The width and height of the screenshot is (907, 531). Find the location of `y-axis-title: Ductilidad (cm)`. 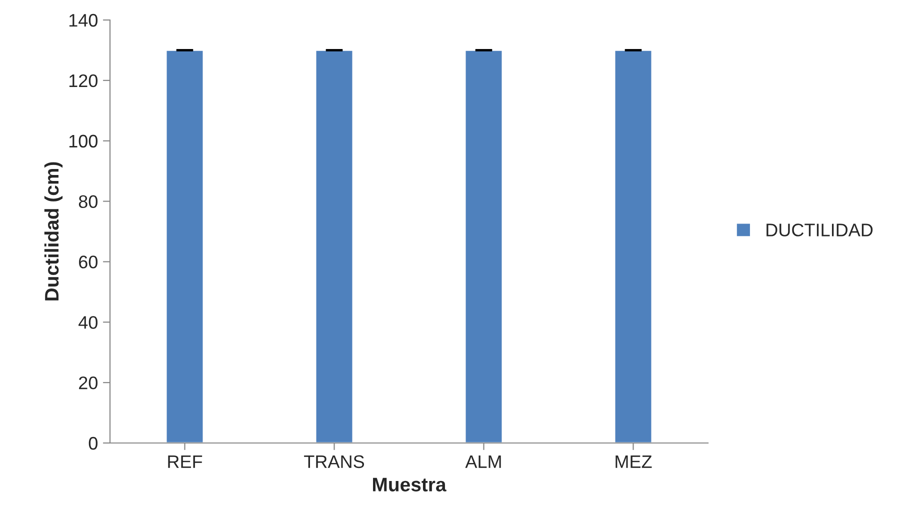

y-axis-title: Ductilidad (cm) is located at coordinates (53, 231).